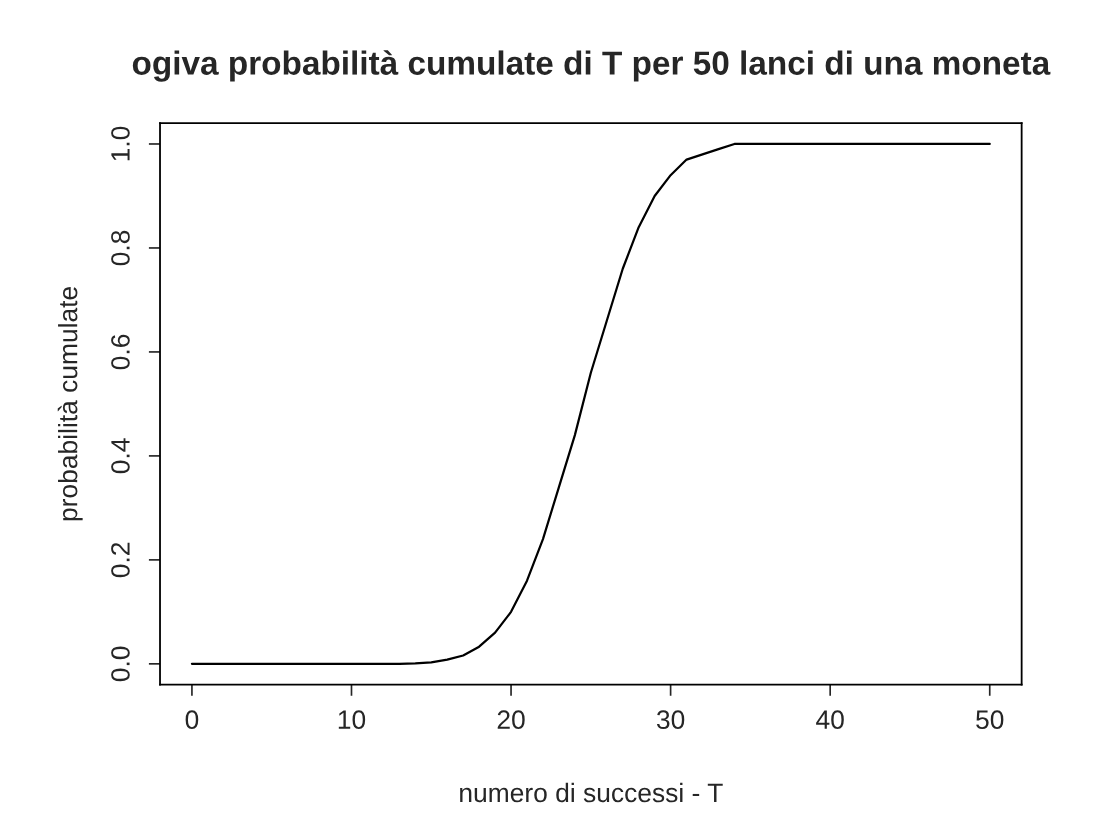  What do you see at coordinates (120, 352) in the screenshot?
I see `y-tick-label: 0.6` at bounding box center [120, 352].